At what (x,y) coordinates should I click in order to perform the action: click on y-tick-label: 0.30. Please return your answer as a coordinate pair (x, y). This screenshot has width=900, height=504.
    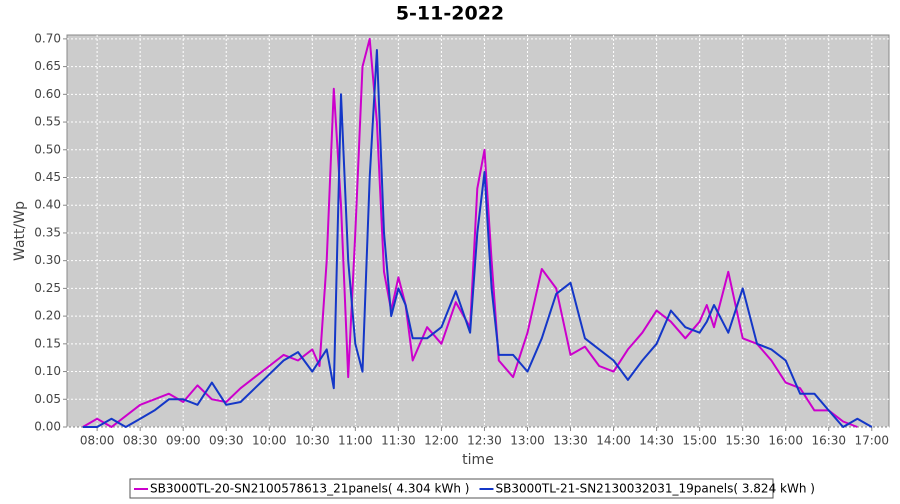
    Looking at the image, I should click on (47, 260).